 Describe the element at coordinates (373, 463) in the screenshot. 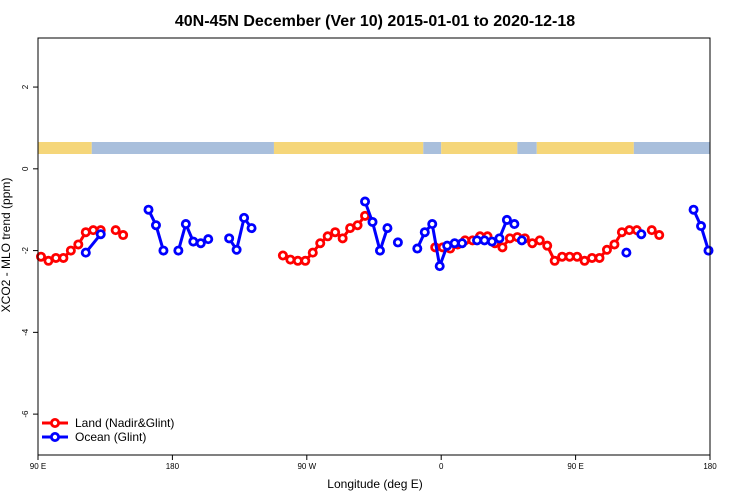

I see `x-axis: 90 E 180 90 W 0 90 E 180` at that location.